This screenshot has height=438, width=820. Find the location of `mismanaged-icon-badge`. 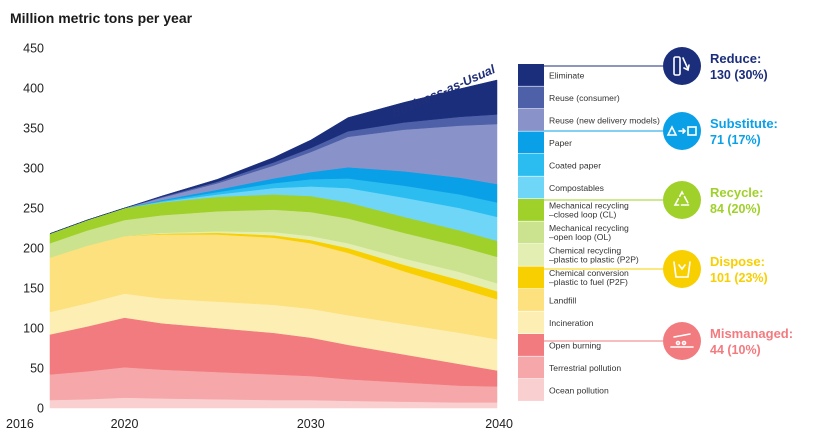

mismanaged-icon-badge is located at coordinates (682, 341).